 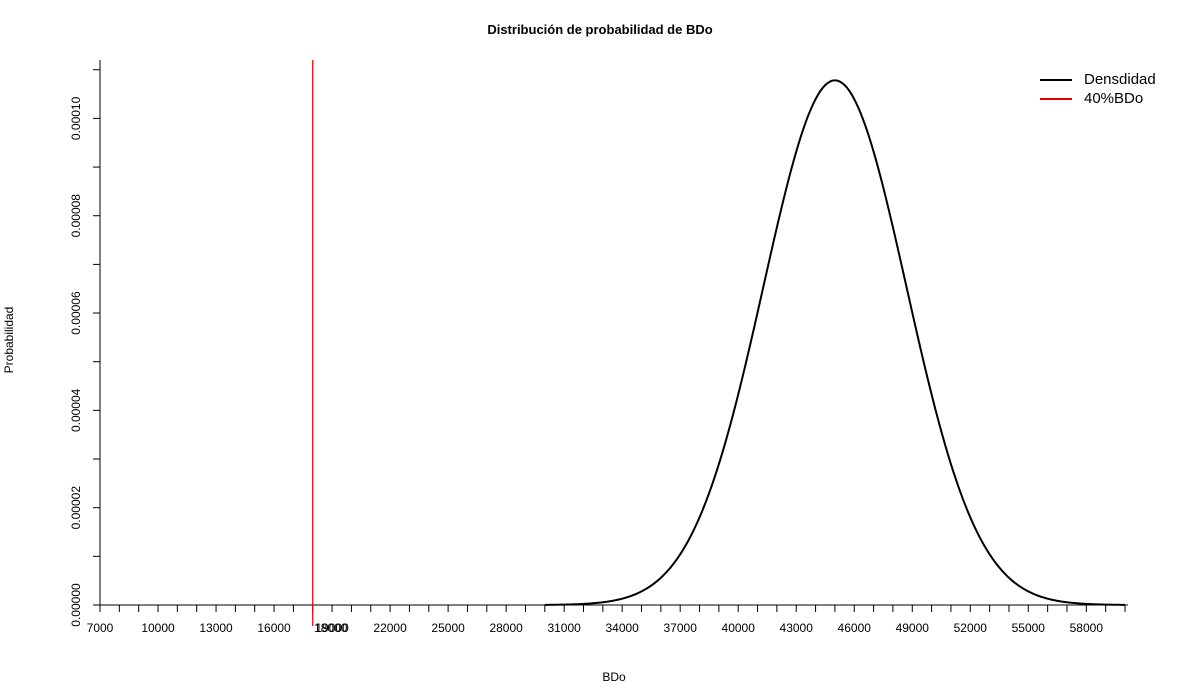 What do you see at coordinates (971, 628) in the screenshot?
I see `x-tick-label: 52000` at bounding box center [971, 628].